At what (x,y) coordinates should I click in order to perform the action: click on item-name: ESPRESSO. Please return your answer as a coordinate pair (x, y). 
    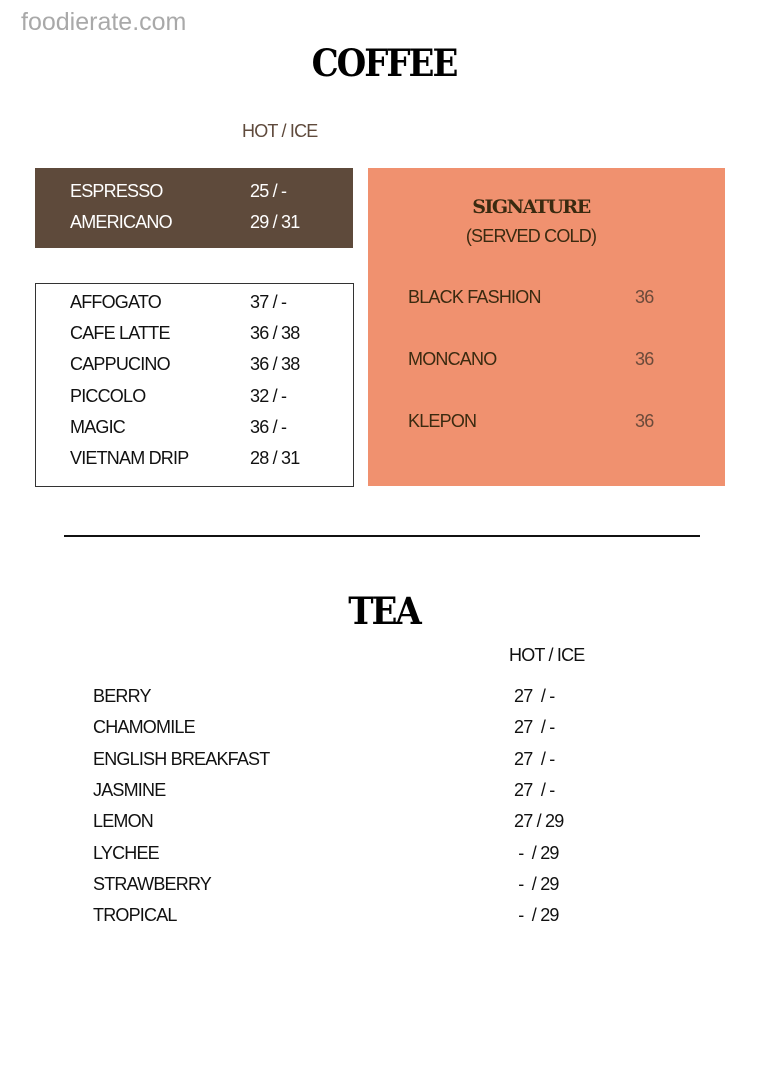
    Looking at the image, I should click on (116, 191).